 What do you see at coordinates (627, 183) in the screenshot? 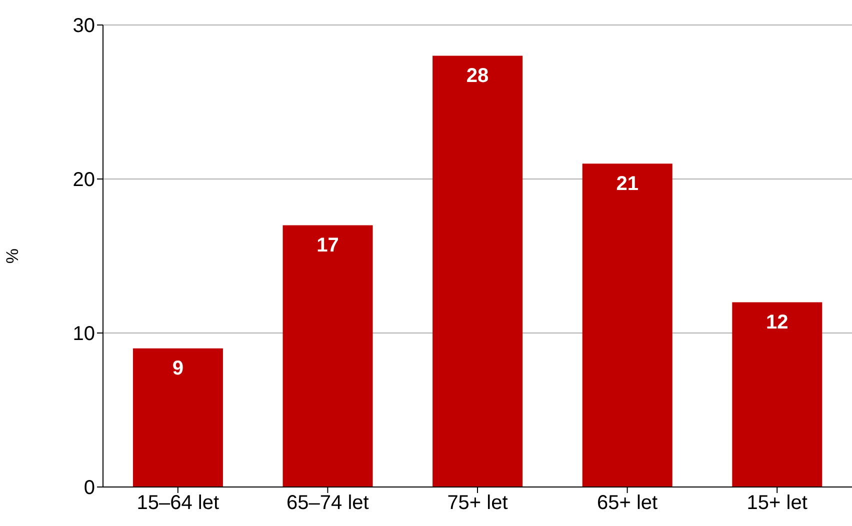
I see `data-label: 21` at bounding box center [627, 183].